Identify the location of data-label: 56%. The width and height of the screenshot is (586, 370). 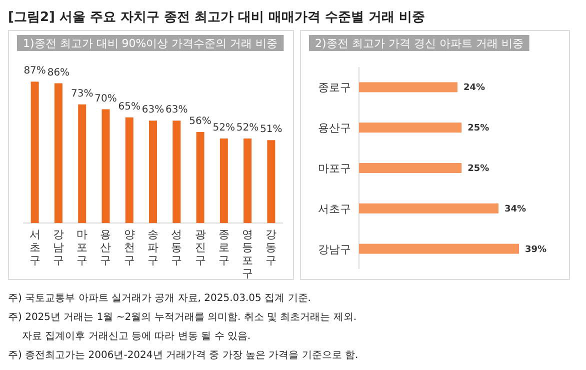
(200, 122).